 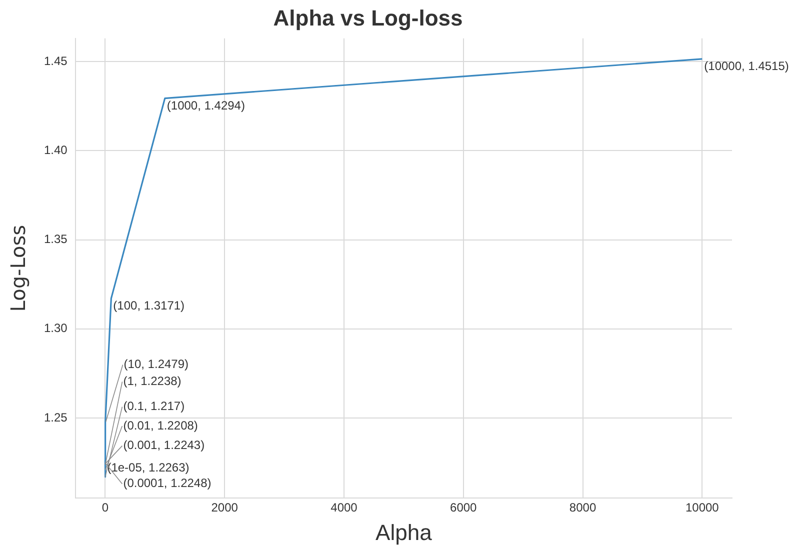 What do you see at coordinates (344, 507) in the screenshot?
I see `x-tick-label: 4000` at bounding box center [344, 507].